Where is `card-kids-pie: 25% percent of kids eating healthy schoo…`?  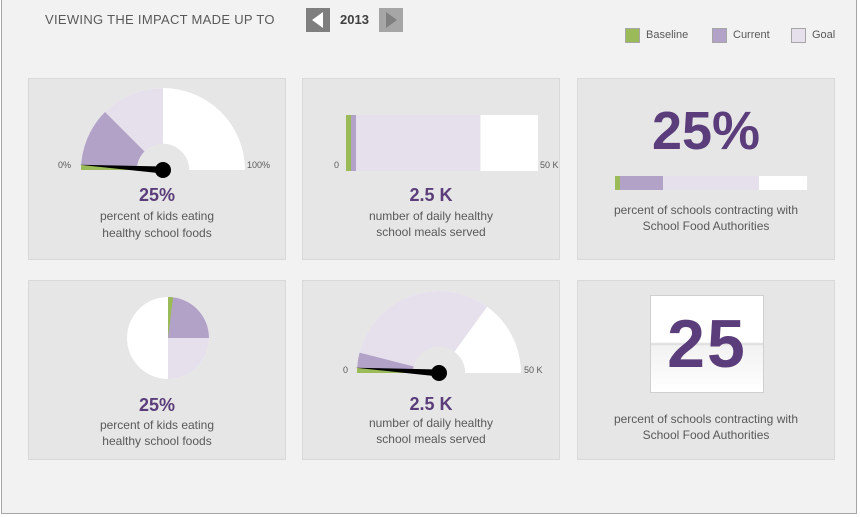 card-kids-pie: 25% percent of kids eating healthy schoo… is located at coordinates (157, 370).